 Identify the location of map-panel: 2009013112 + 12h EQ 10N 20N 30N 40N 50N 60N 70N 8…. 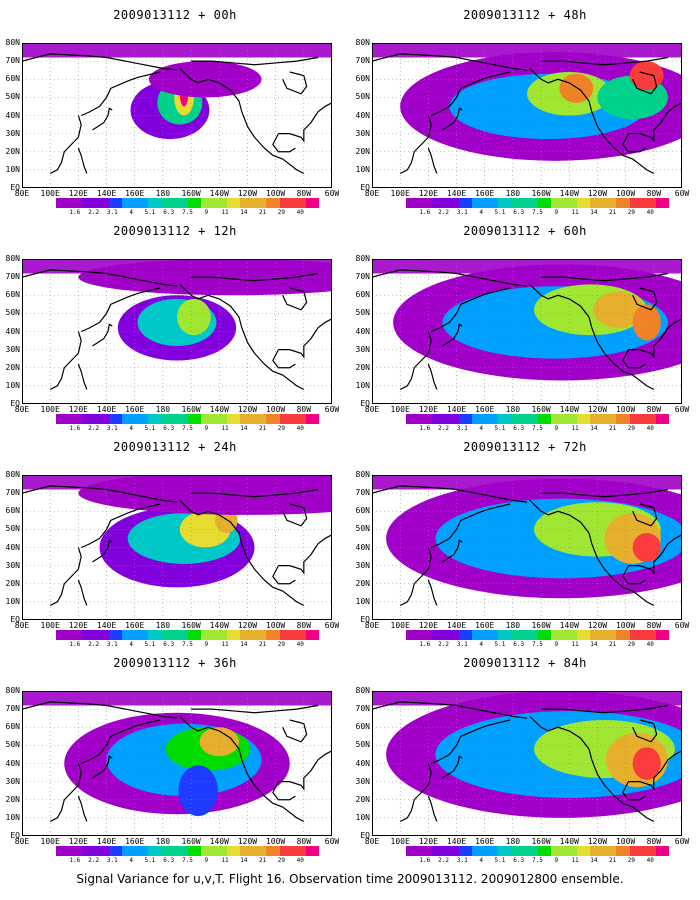
(175, 324).